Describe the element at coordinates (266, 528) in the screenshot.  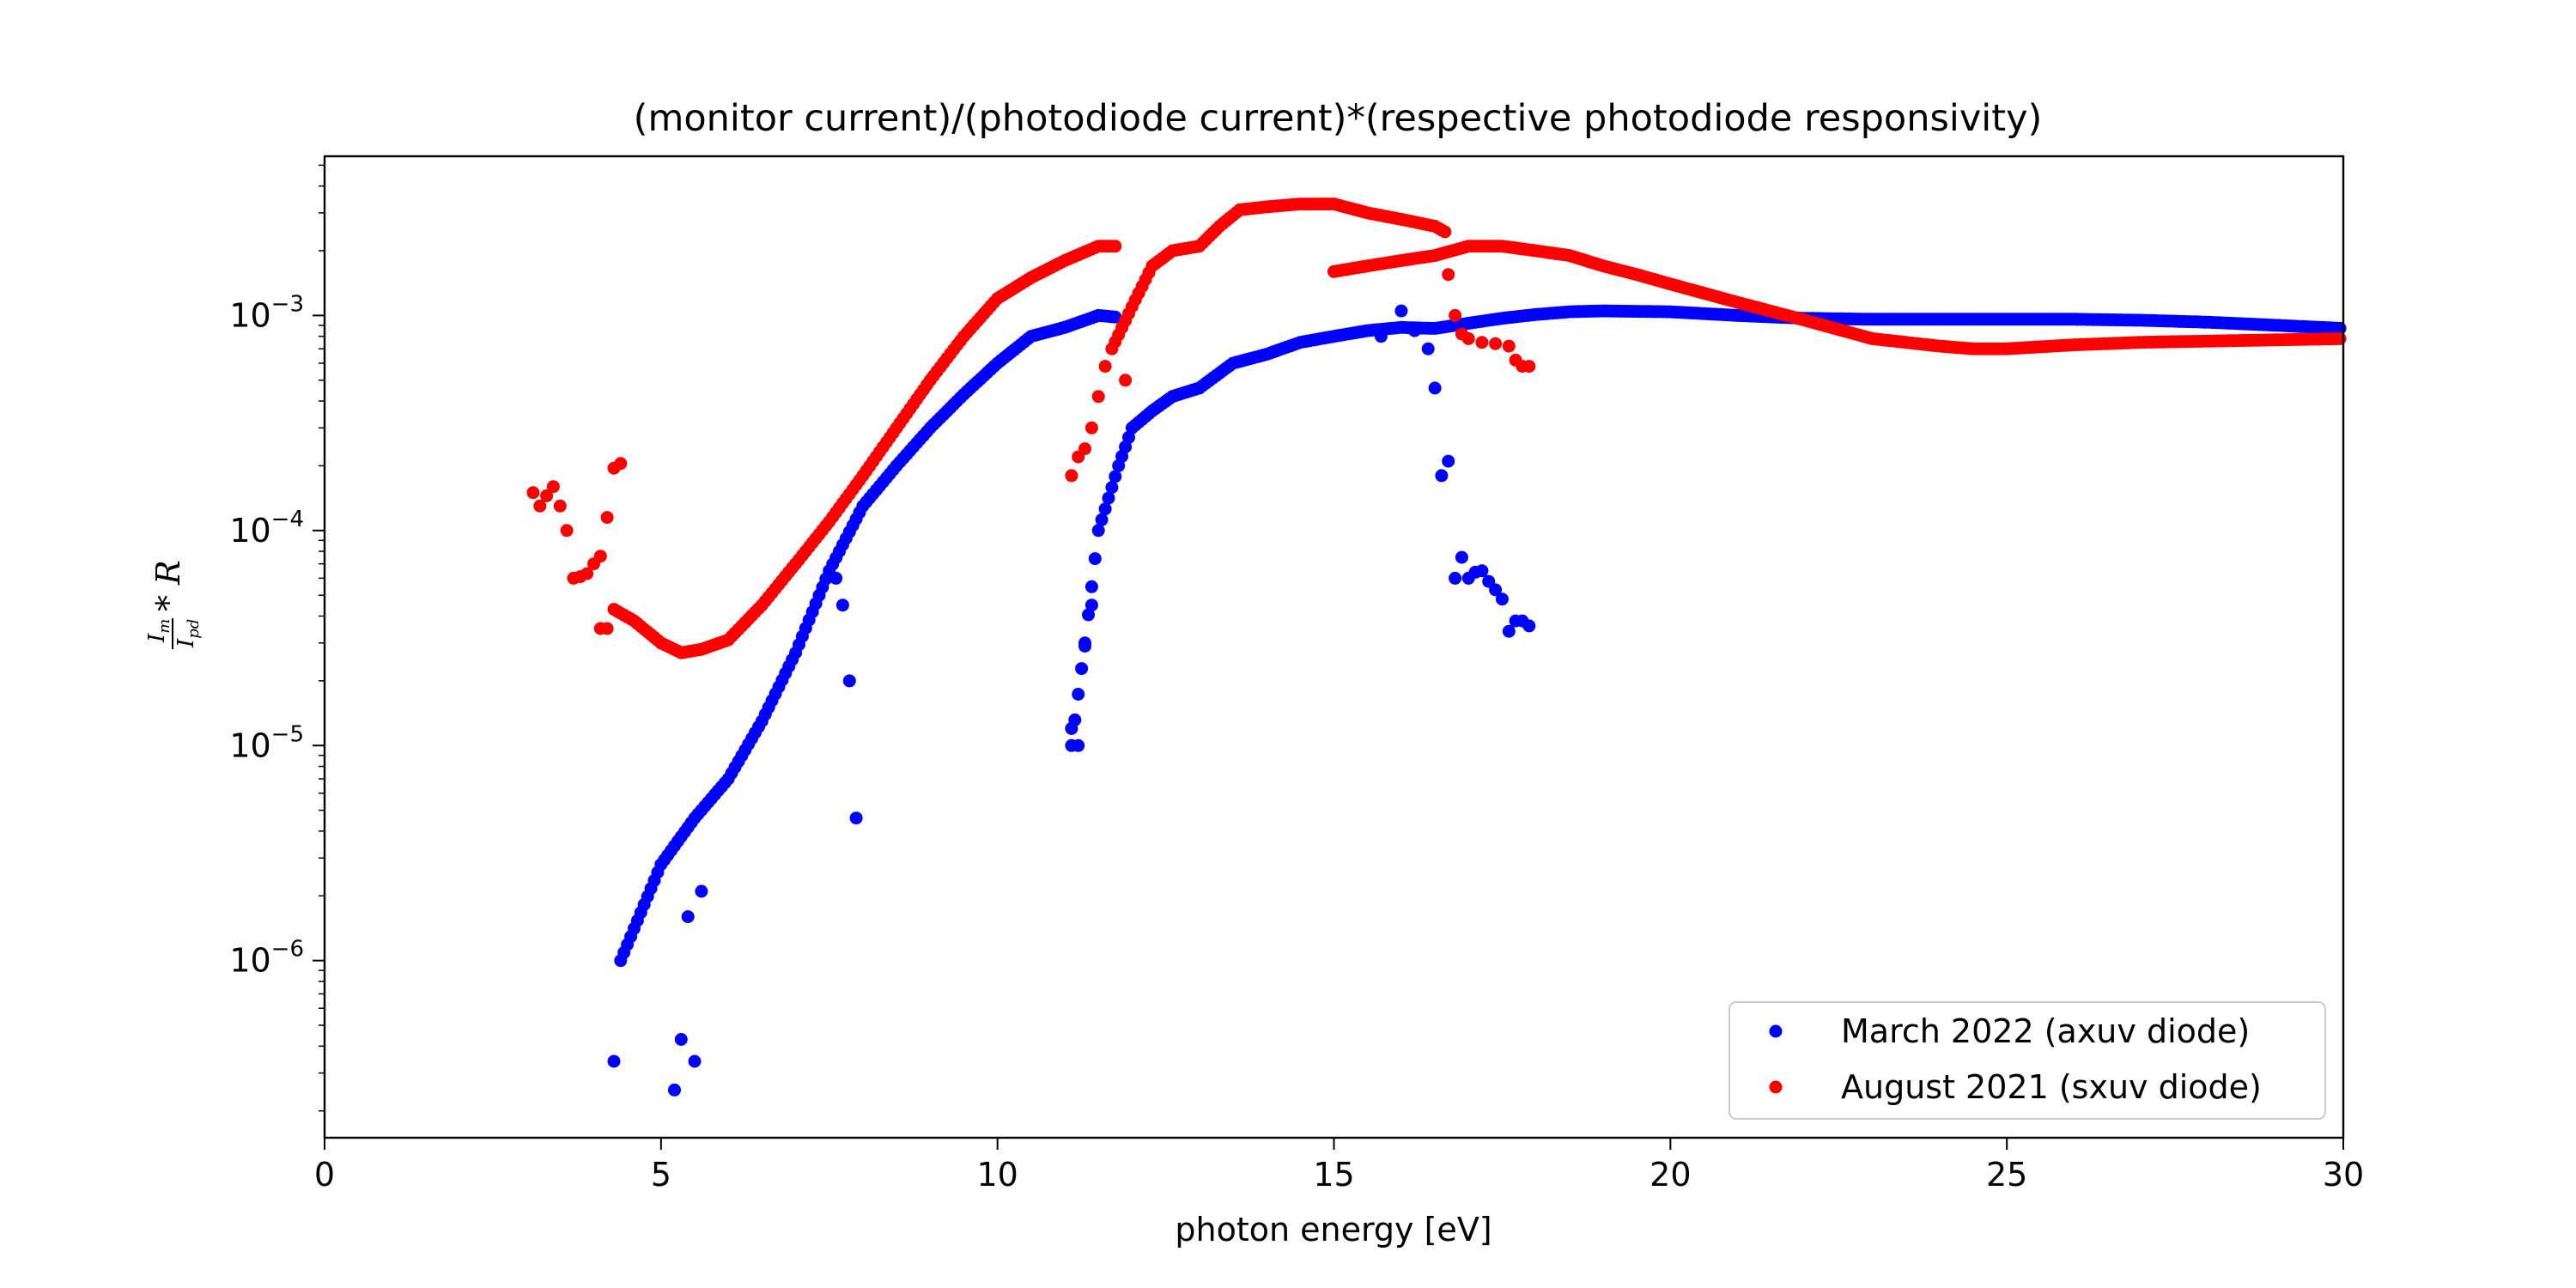
I see `y-tick-label: 10⁻⁴` at that location.